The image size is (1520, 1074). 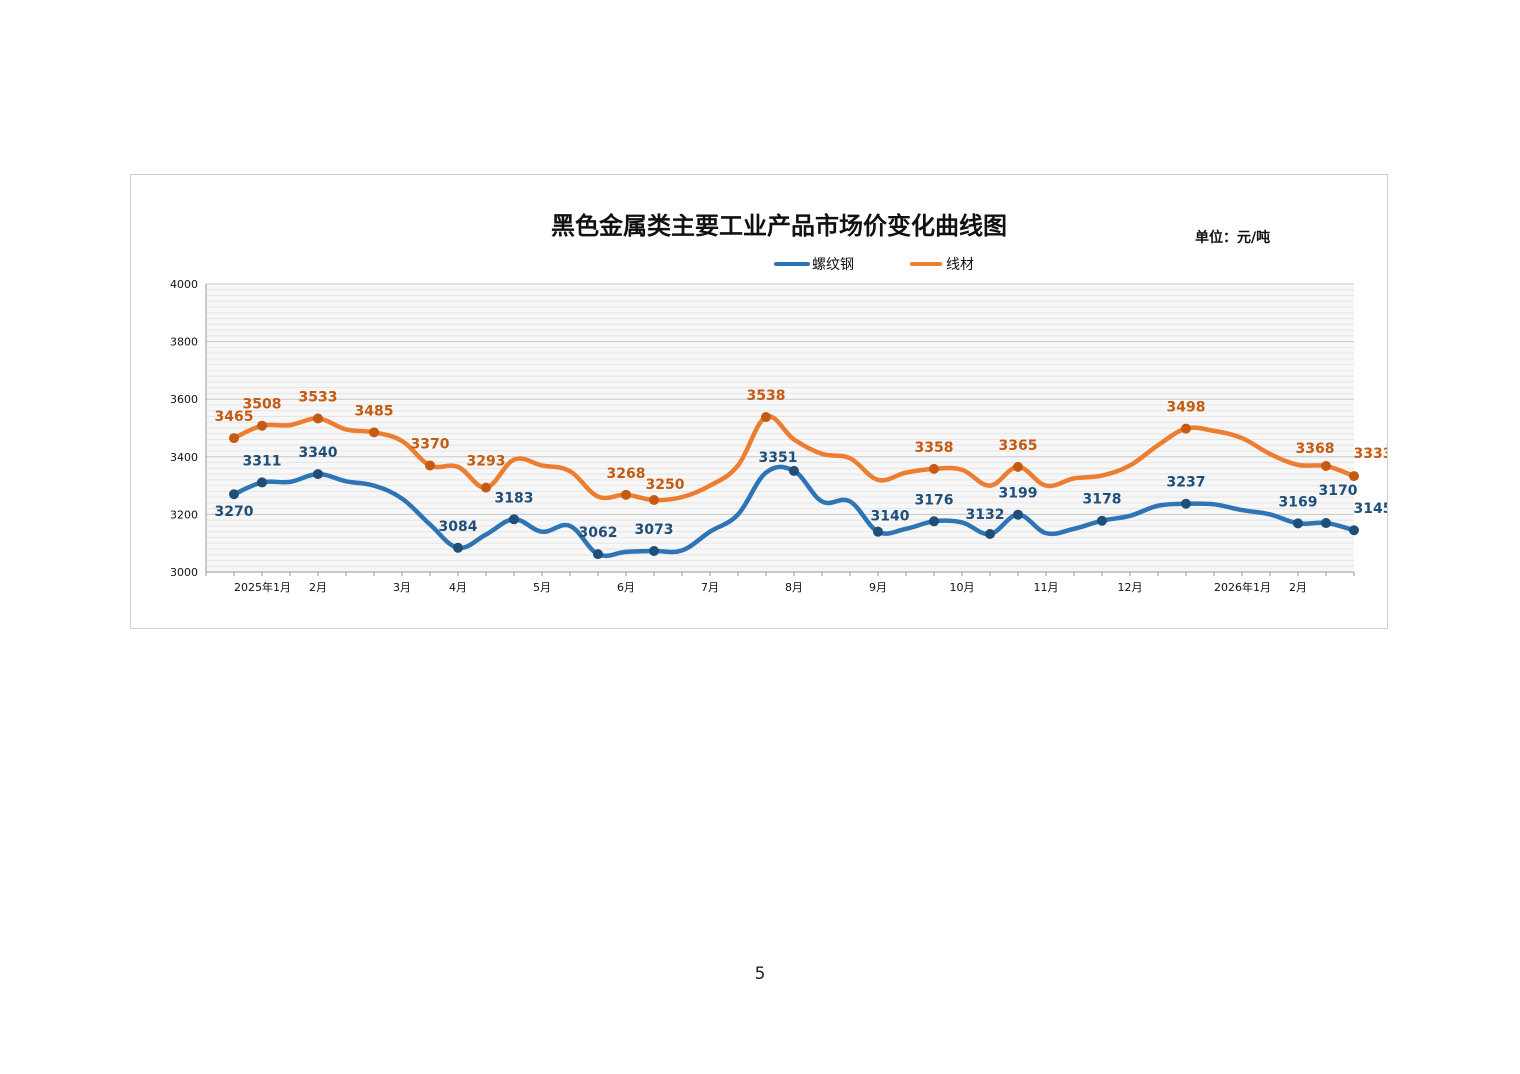 I want to click on y-tick-label: 3400, so click(x=184, y=457).